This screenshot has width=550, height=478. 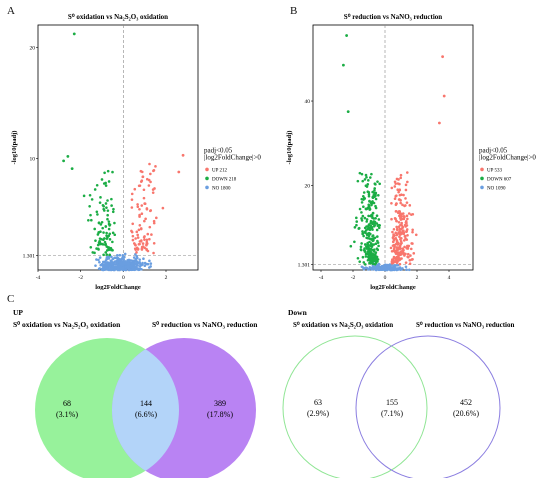 I want to click on legend-entry: NO 1800, so click(x=221, y=188).